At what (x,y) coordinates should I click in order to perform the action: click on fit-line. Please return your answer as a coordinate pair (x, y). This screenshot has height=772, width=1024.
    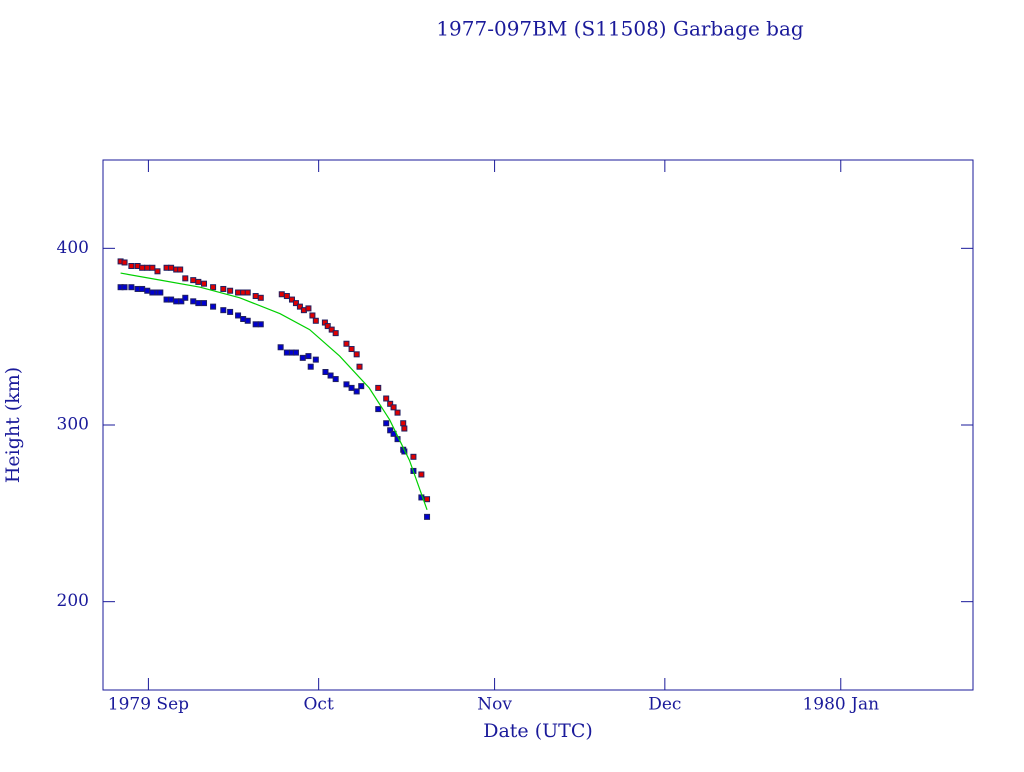
    Looking at the image, I should click on (274, 391).